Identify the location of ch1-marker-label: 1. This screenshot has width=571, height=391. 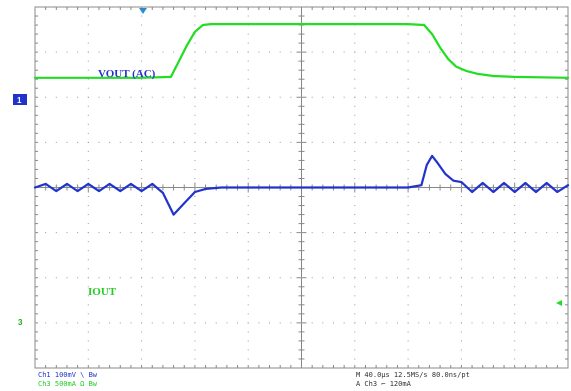
(19, 100).